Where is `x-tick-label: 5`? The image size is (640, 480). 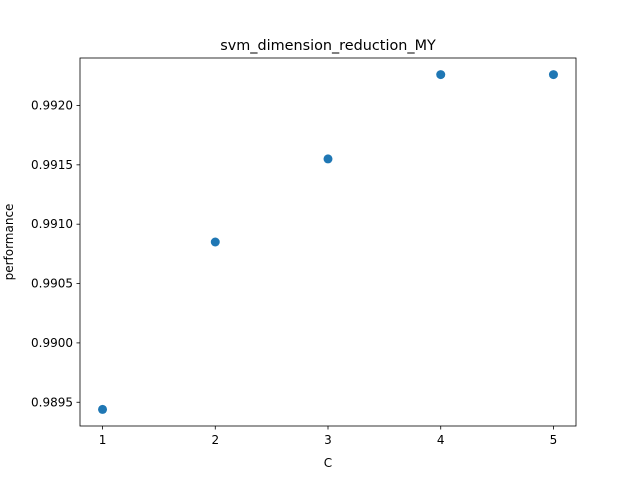 x-tick-label: 5 is located at coordinates (554, 440).